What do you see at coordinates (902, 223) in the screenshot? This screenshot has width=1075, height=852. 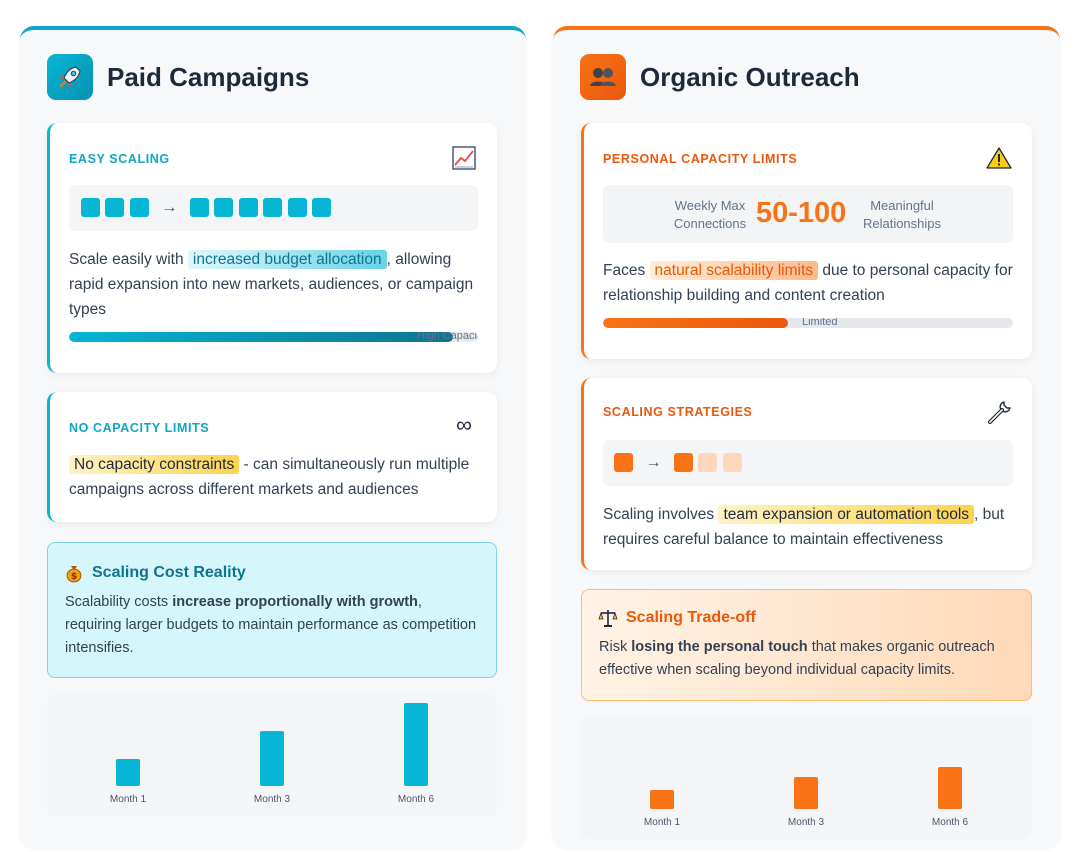 I see `metric-right-line: Relationships` at bounding box center [902, 223].